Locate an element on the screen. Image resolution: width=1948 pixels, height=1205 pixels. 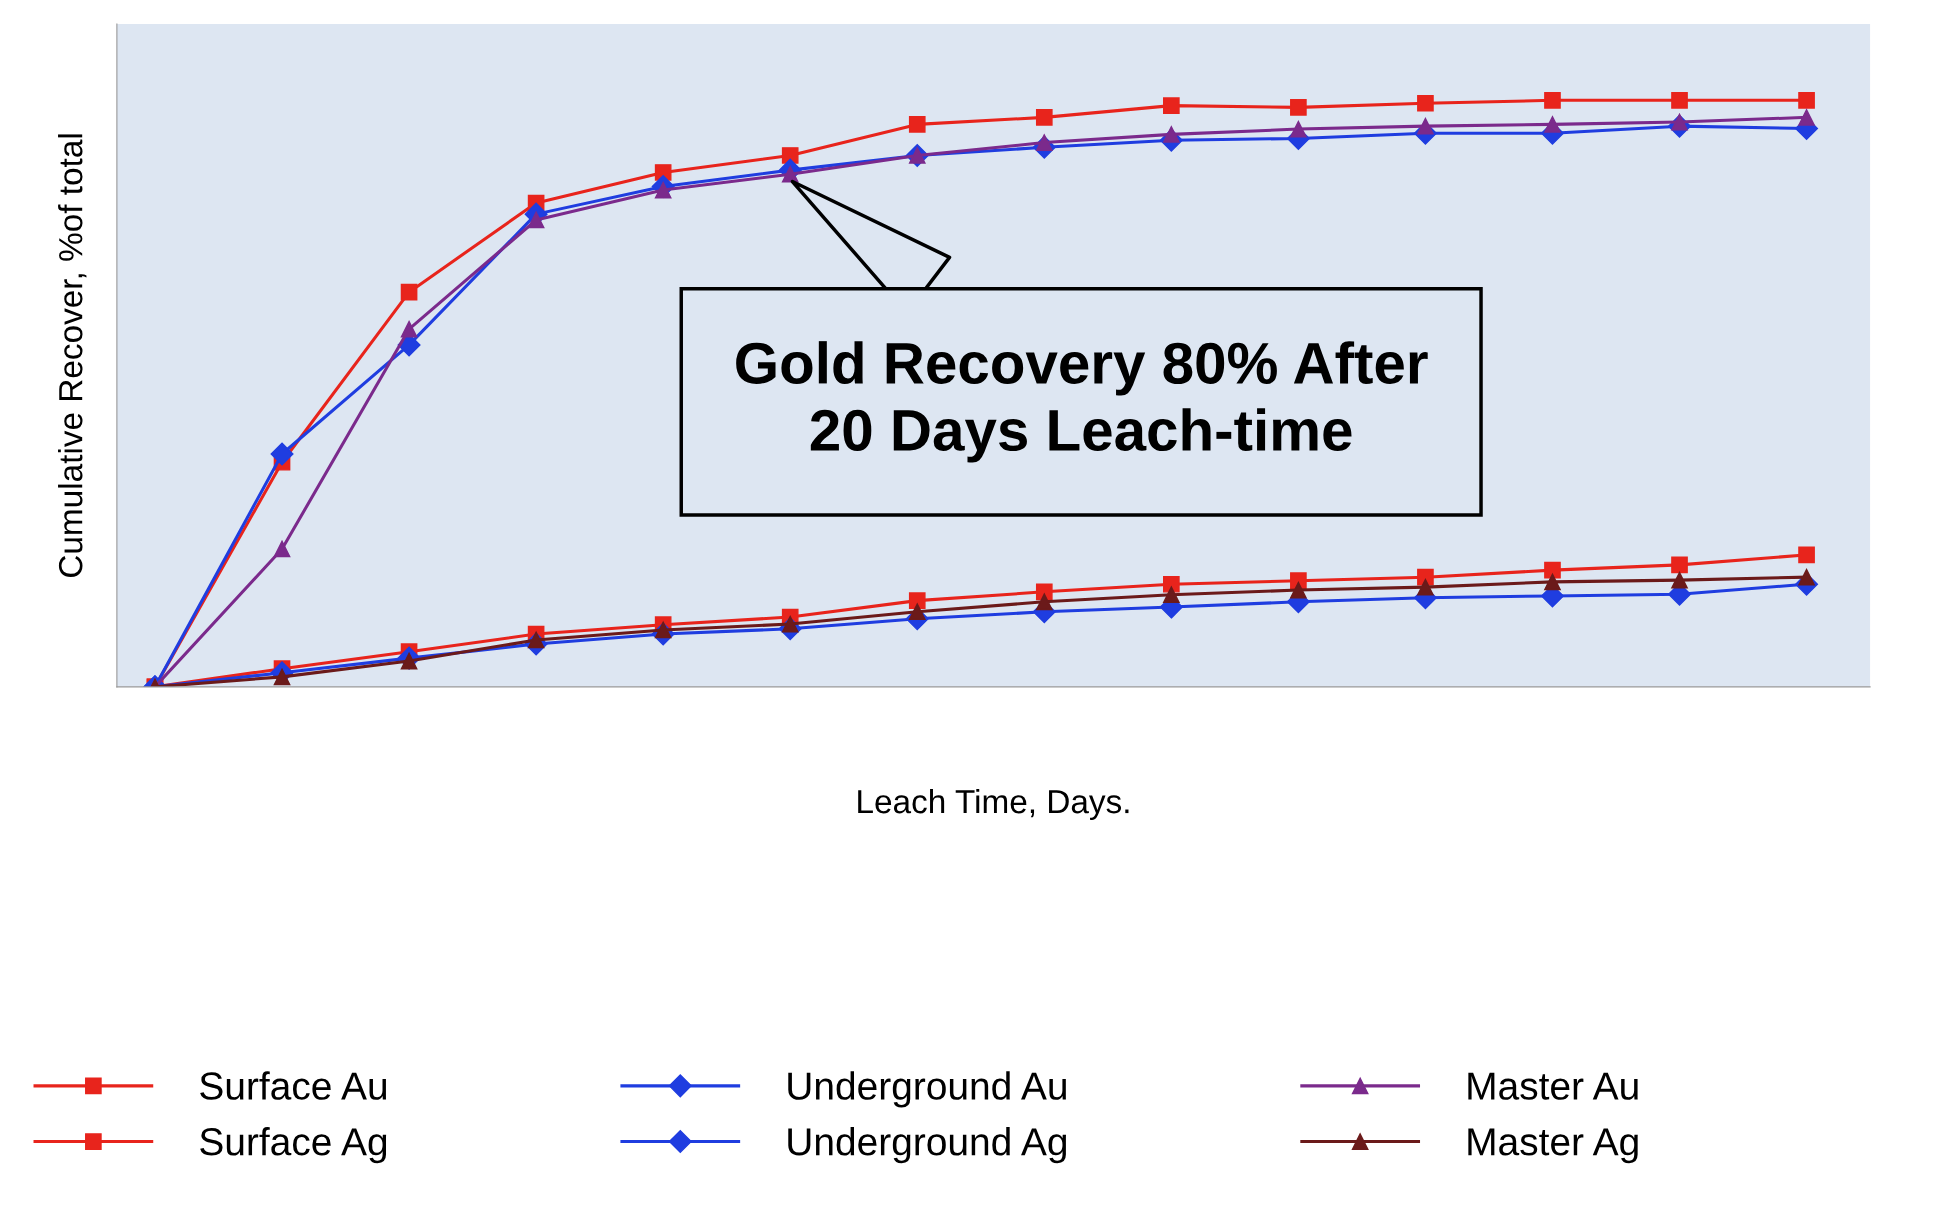
annotation: Gold Recovery 80% After 20 Days Leach-time is located at coordinates (1082, 402).